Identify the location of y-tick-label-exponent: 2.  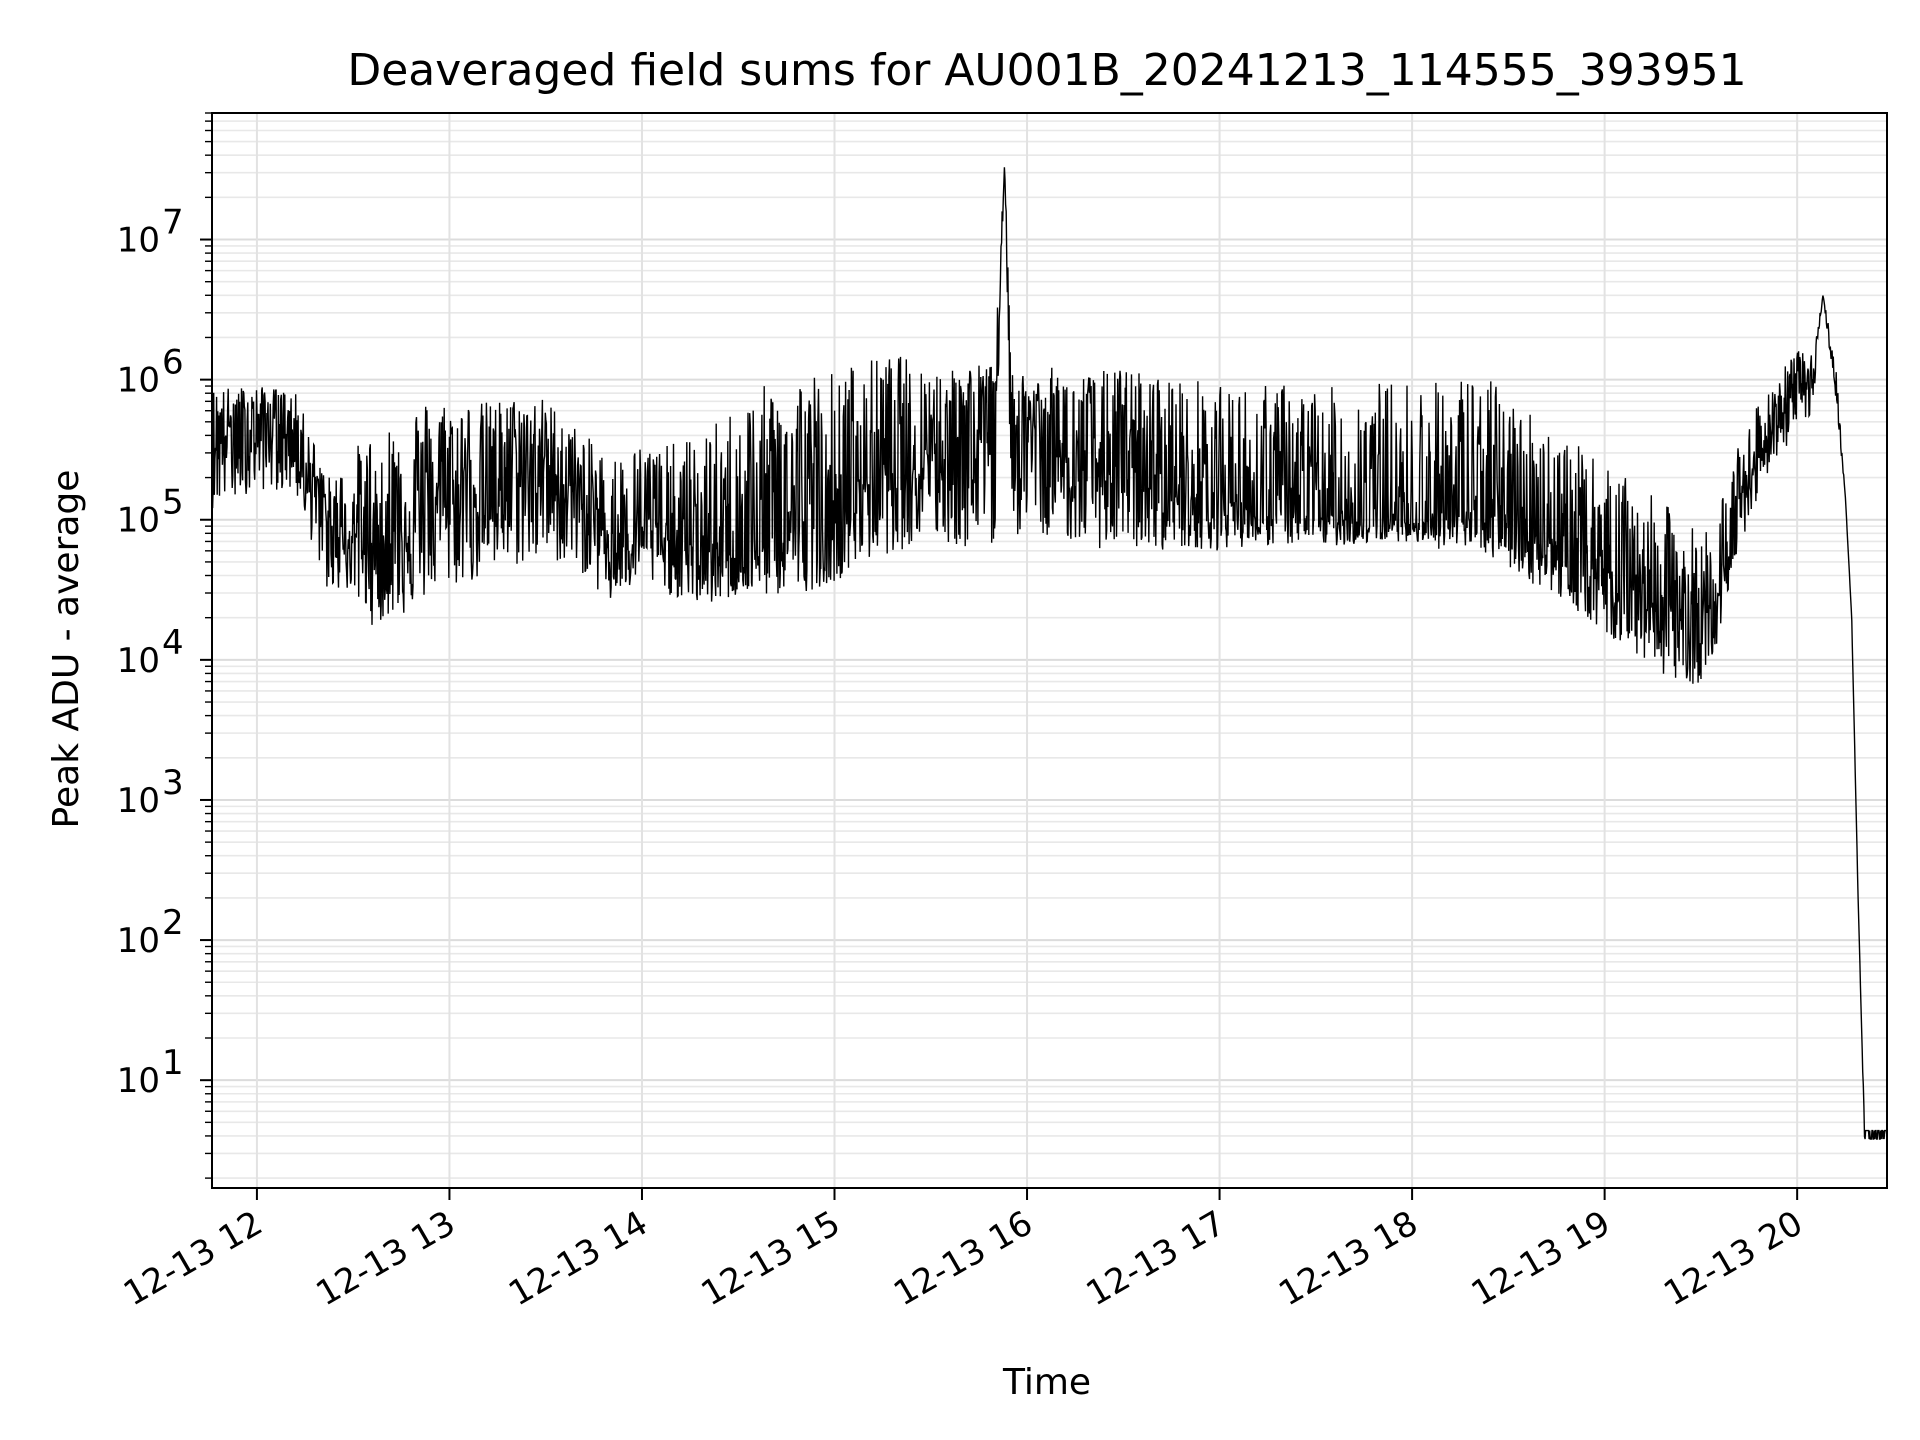
(173, 923).